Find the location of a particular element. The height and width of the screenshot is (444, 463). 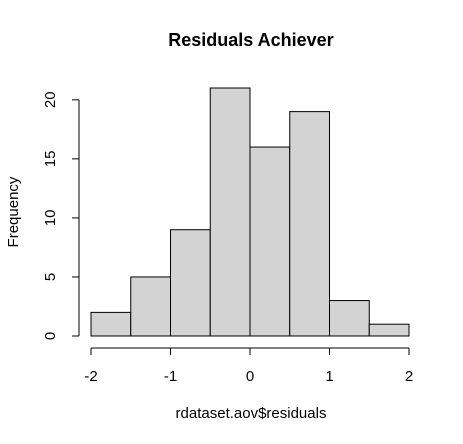

y-axis-label: Frequency is located at coordinates (13, 211).